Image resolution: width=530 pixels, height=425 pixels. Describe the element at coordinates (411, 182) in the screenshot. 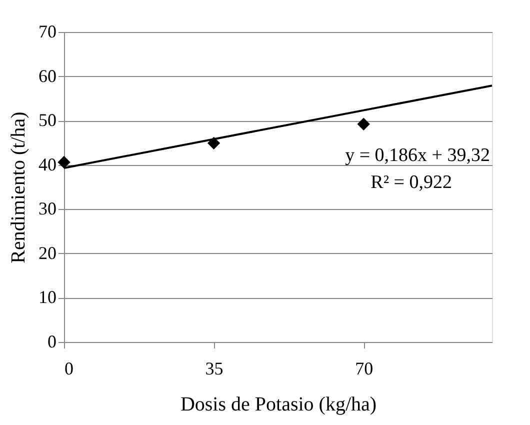

I see `annotation: R² = 0,922` at that location.